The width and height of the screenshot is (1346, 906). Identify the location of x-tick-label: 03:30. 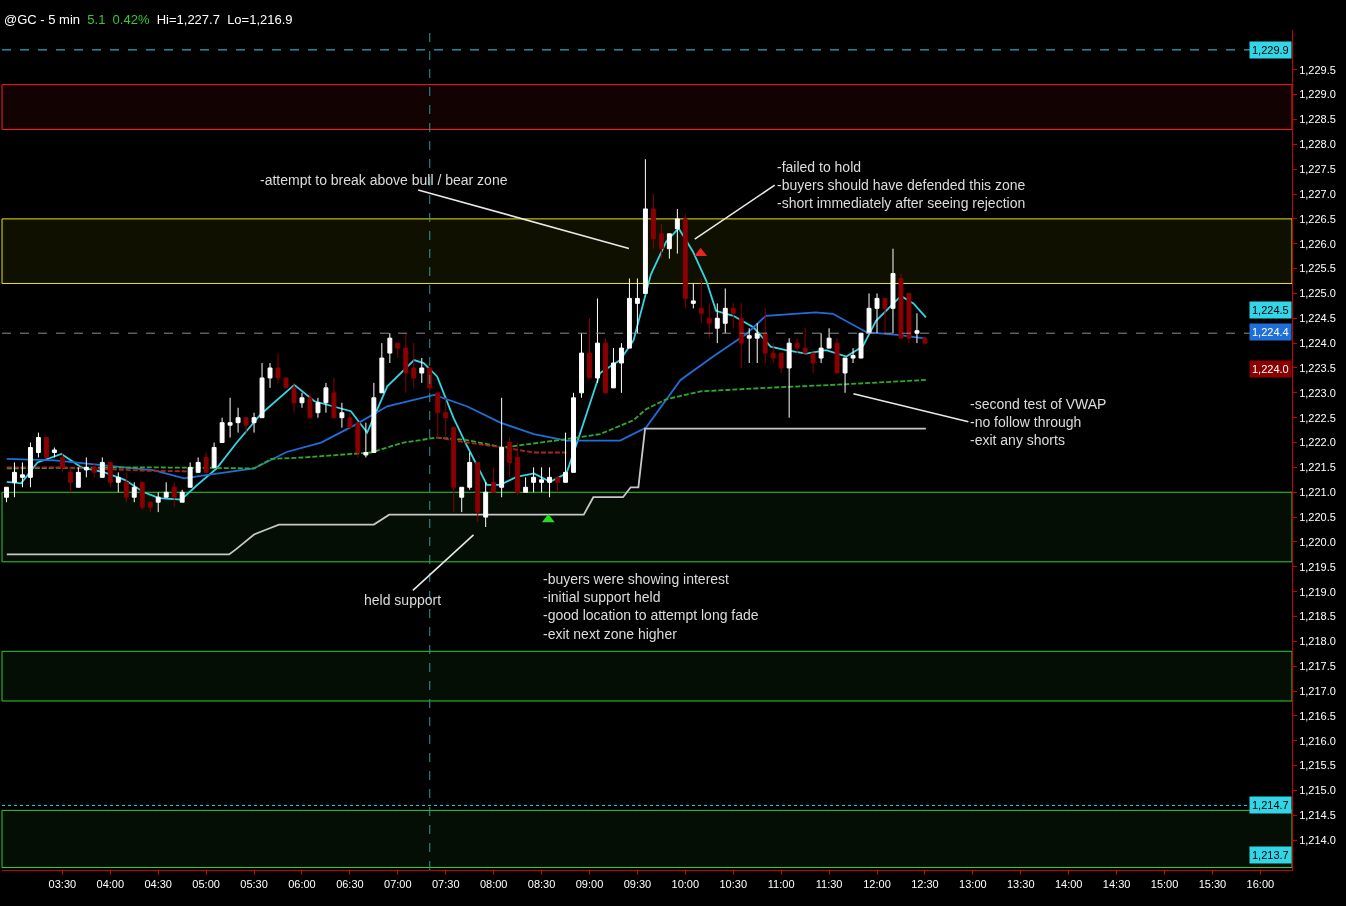
(62, 884).